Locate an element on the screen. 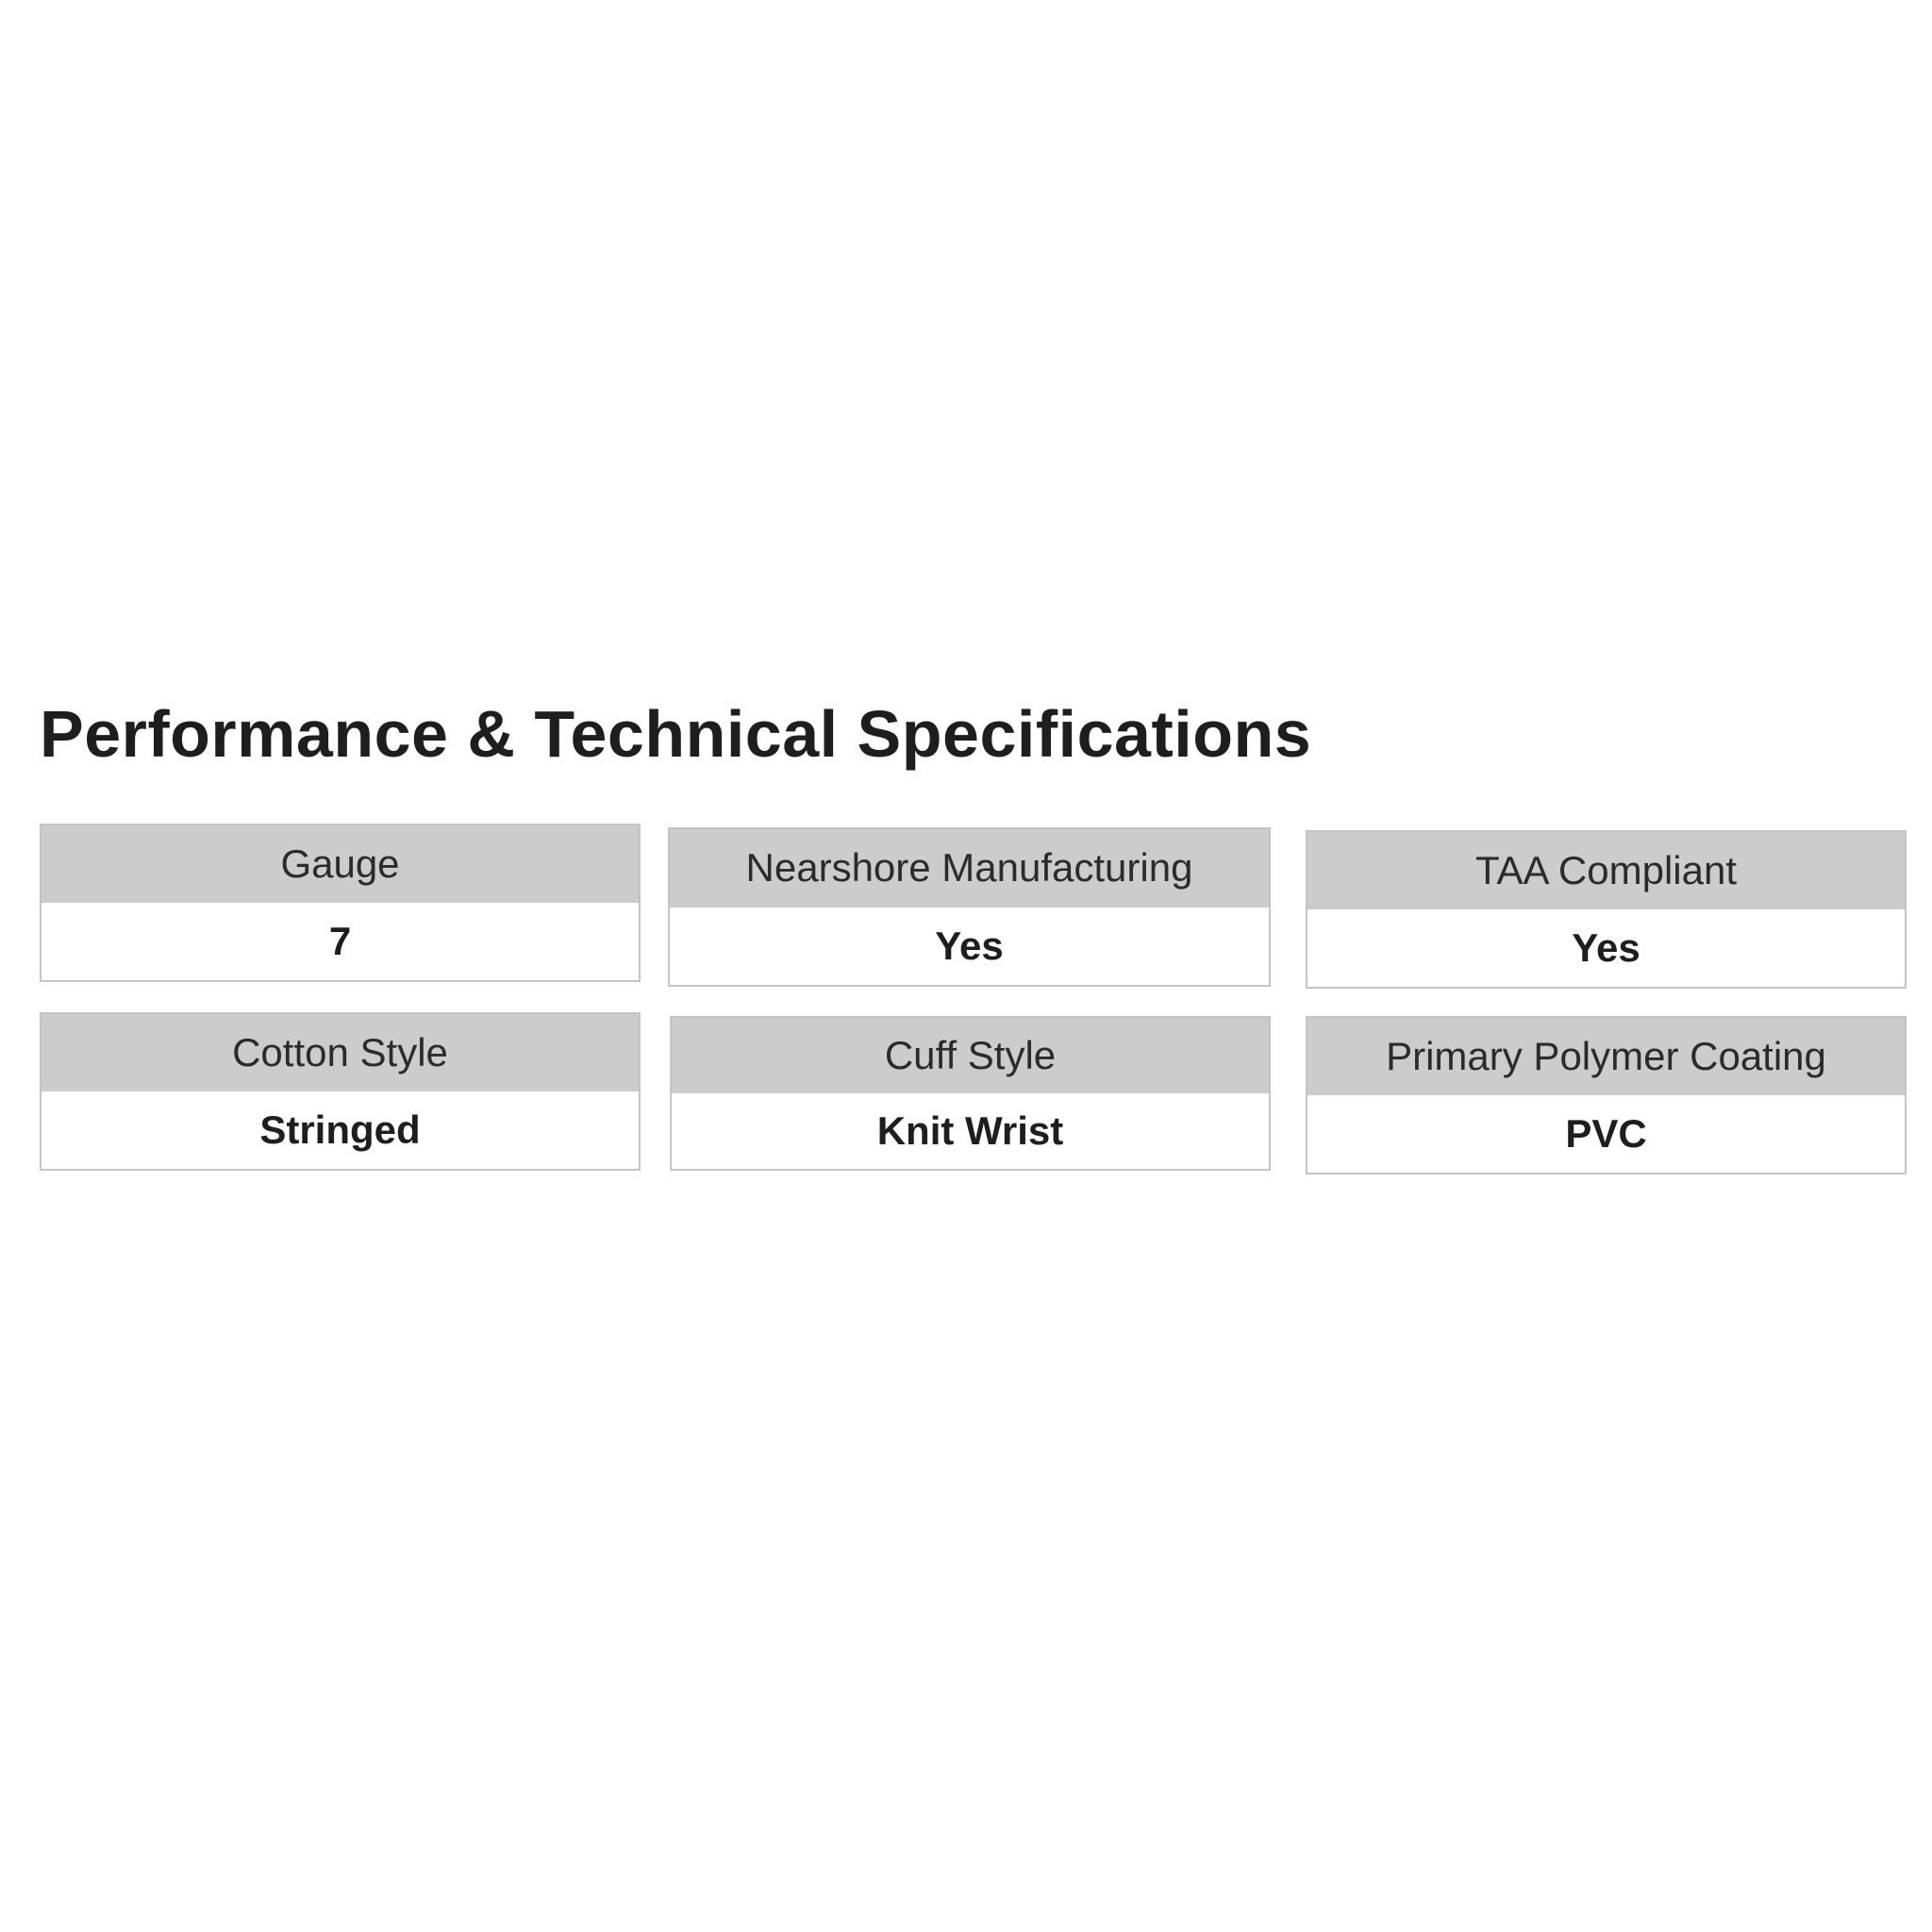 This screenshot has width=1932, height=1932. spec-label: Primary Polymer Coating is located at coordinates (1606, 1057).